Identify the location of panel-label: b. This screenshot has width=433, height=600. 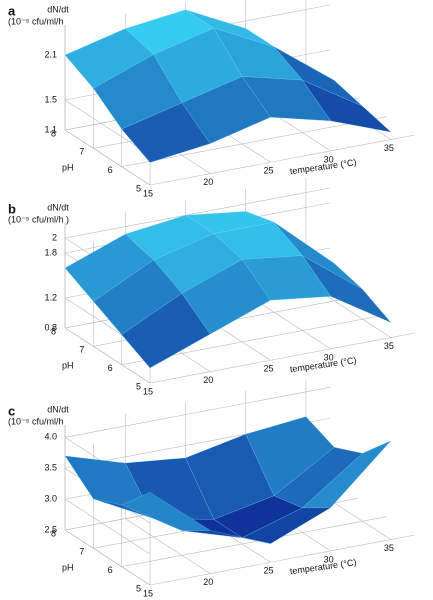
(12, 208).